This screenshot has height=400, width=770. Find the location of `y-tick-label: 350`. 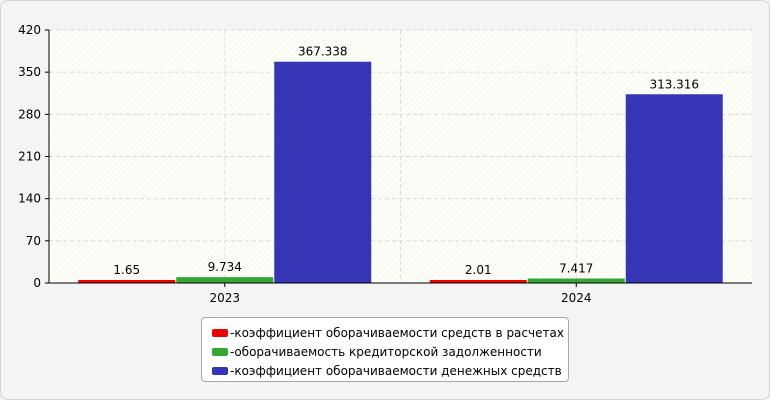

y-tick-label: 350 is located at coordinates (29, 72).